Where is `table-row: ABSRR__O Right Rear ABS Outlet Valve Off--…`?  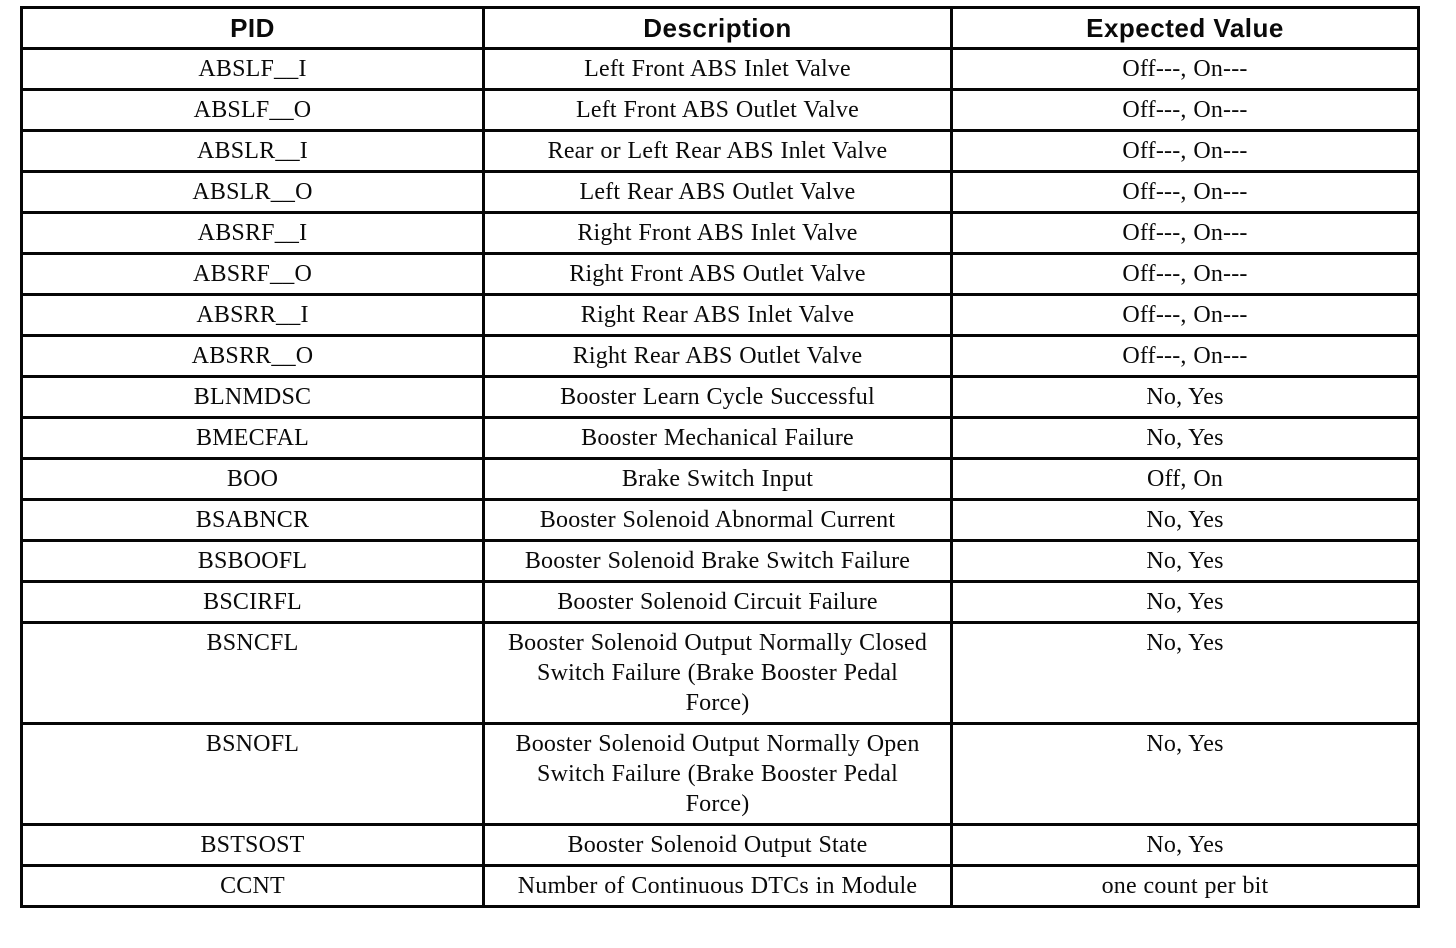 table-row: ABSRR__O Right Rear ABS Outlet Valve Off--… is located at coordinates (720, 356).